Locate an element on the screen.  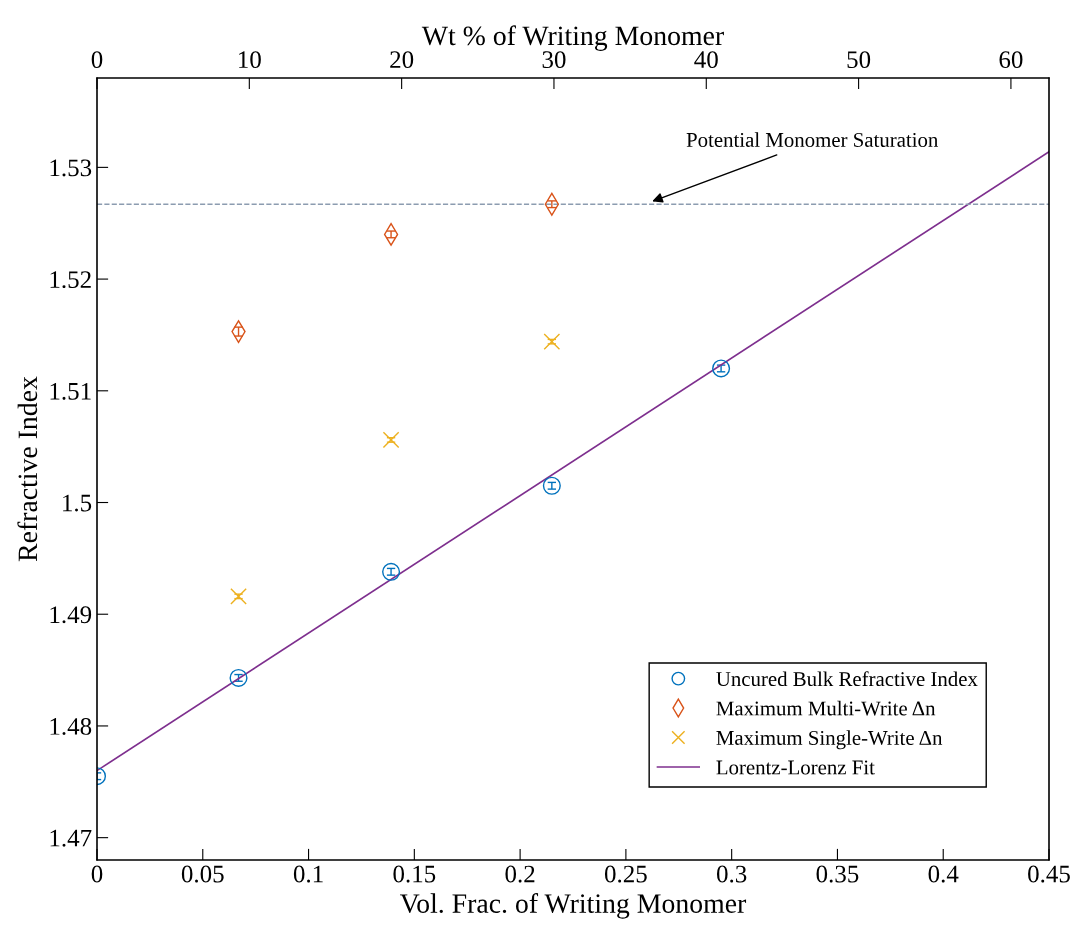
ref-line-label: Potential Monomer Saturation is located at coordinates (812, 139).